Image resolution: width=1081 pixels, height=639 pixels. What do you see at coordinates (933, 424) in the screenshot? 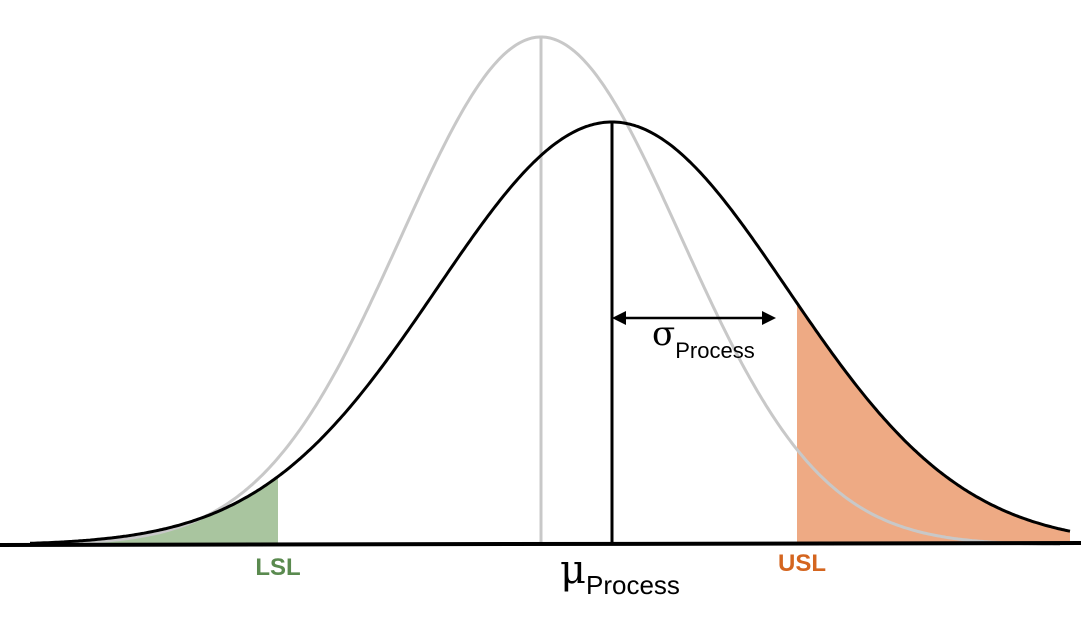
I see `usl-tail-area` at bounding box center [933, 424].